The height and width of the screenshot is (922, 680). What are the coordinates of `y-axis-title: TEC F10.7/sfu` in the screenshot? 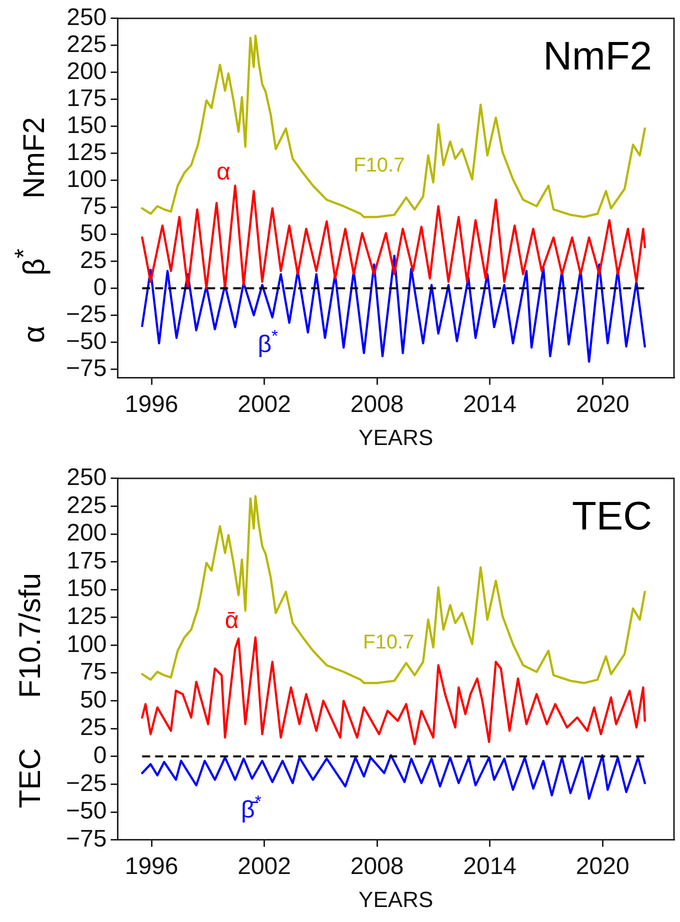 It's located at (31, 691).